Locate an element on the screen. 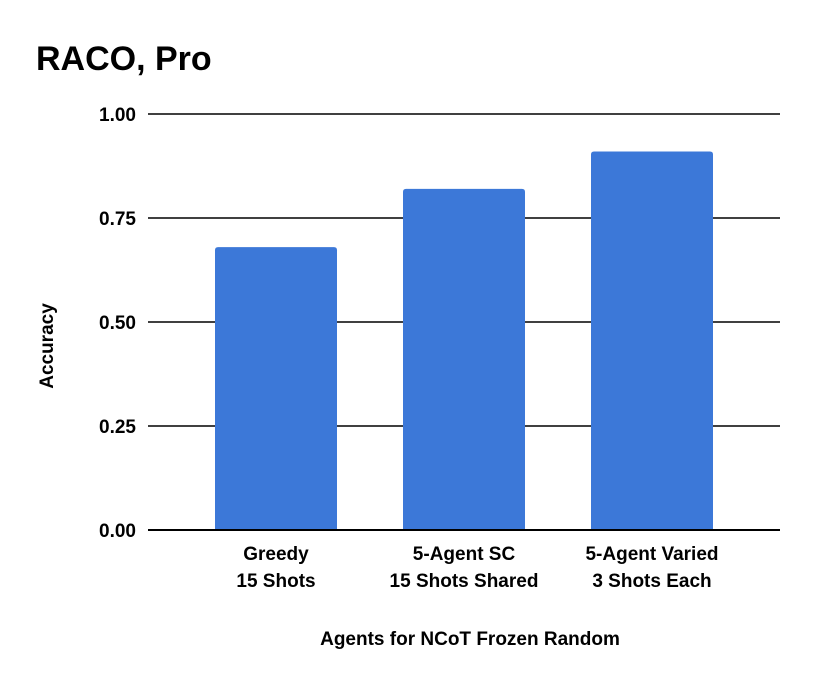  x-tick-label: Greedy 15 Shots is located at coordinates (275, 568).